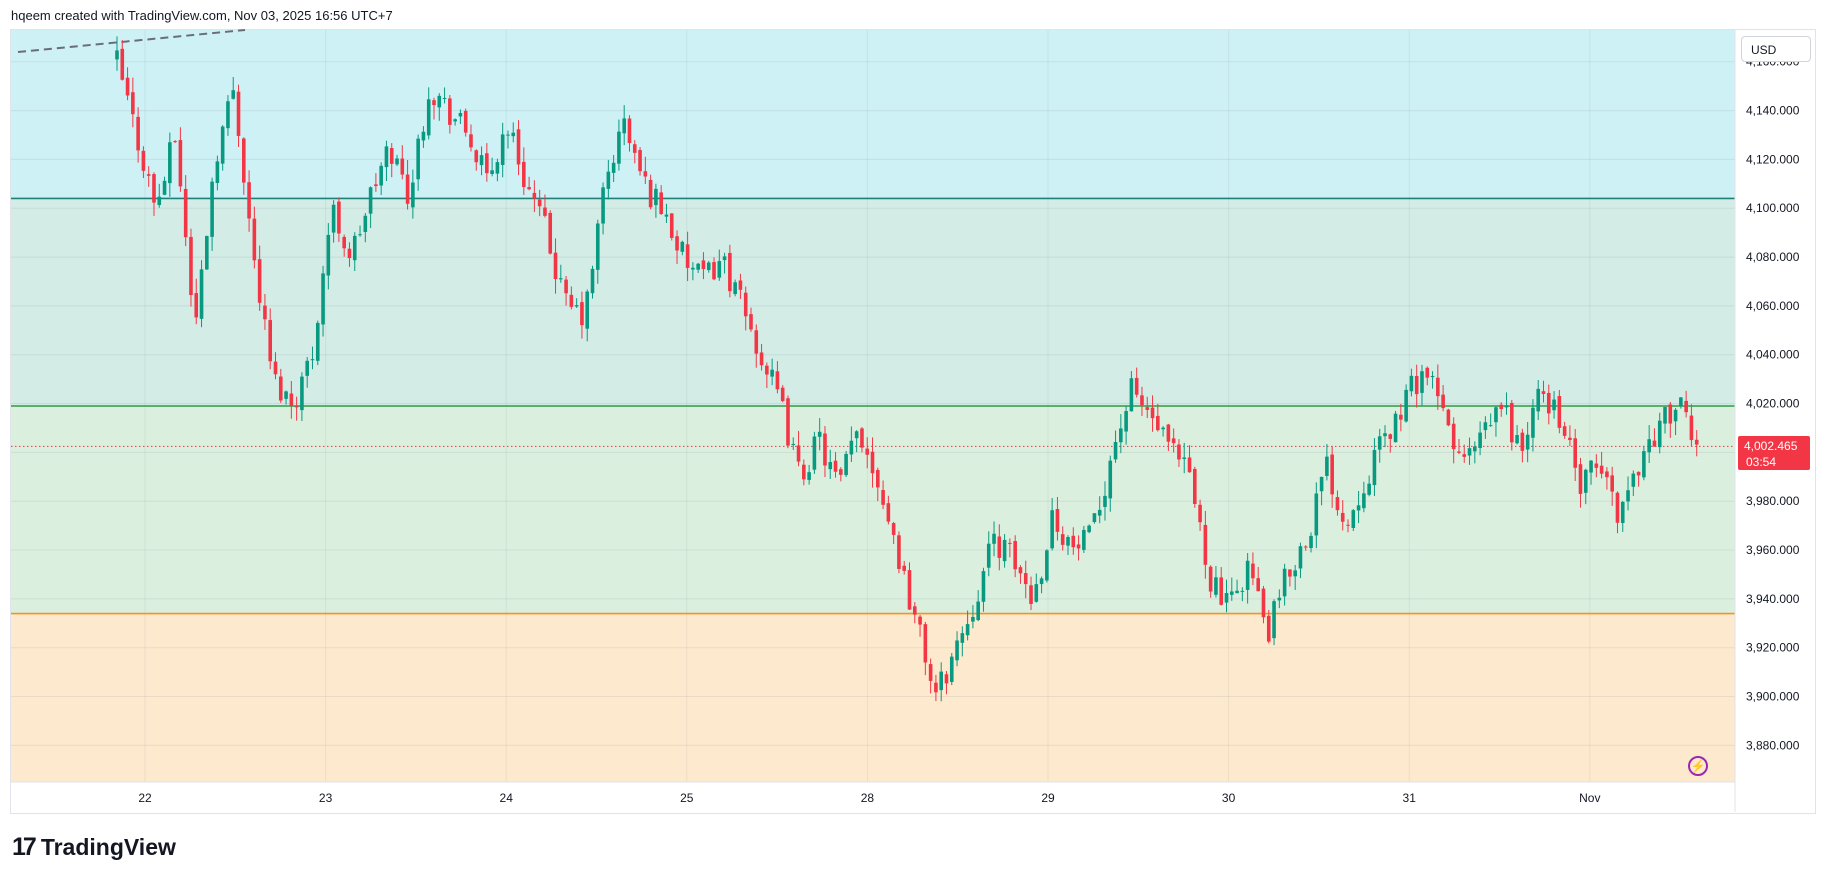  What do you see at coordinates (873, 793) in the screenshot?
I see `time-axis: 22 23 24 25 28 29 30 31 Nov` at bounding box center [873, 793].